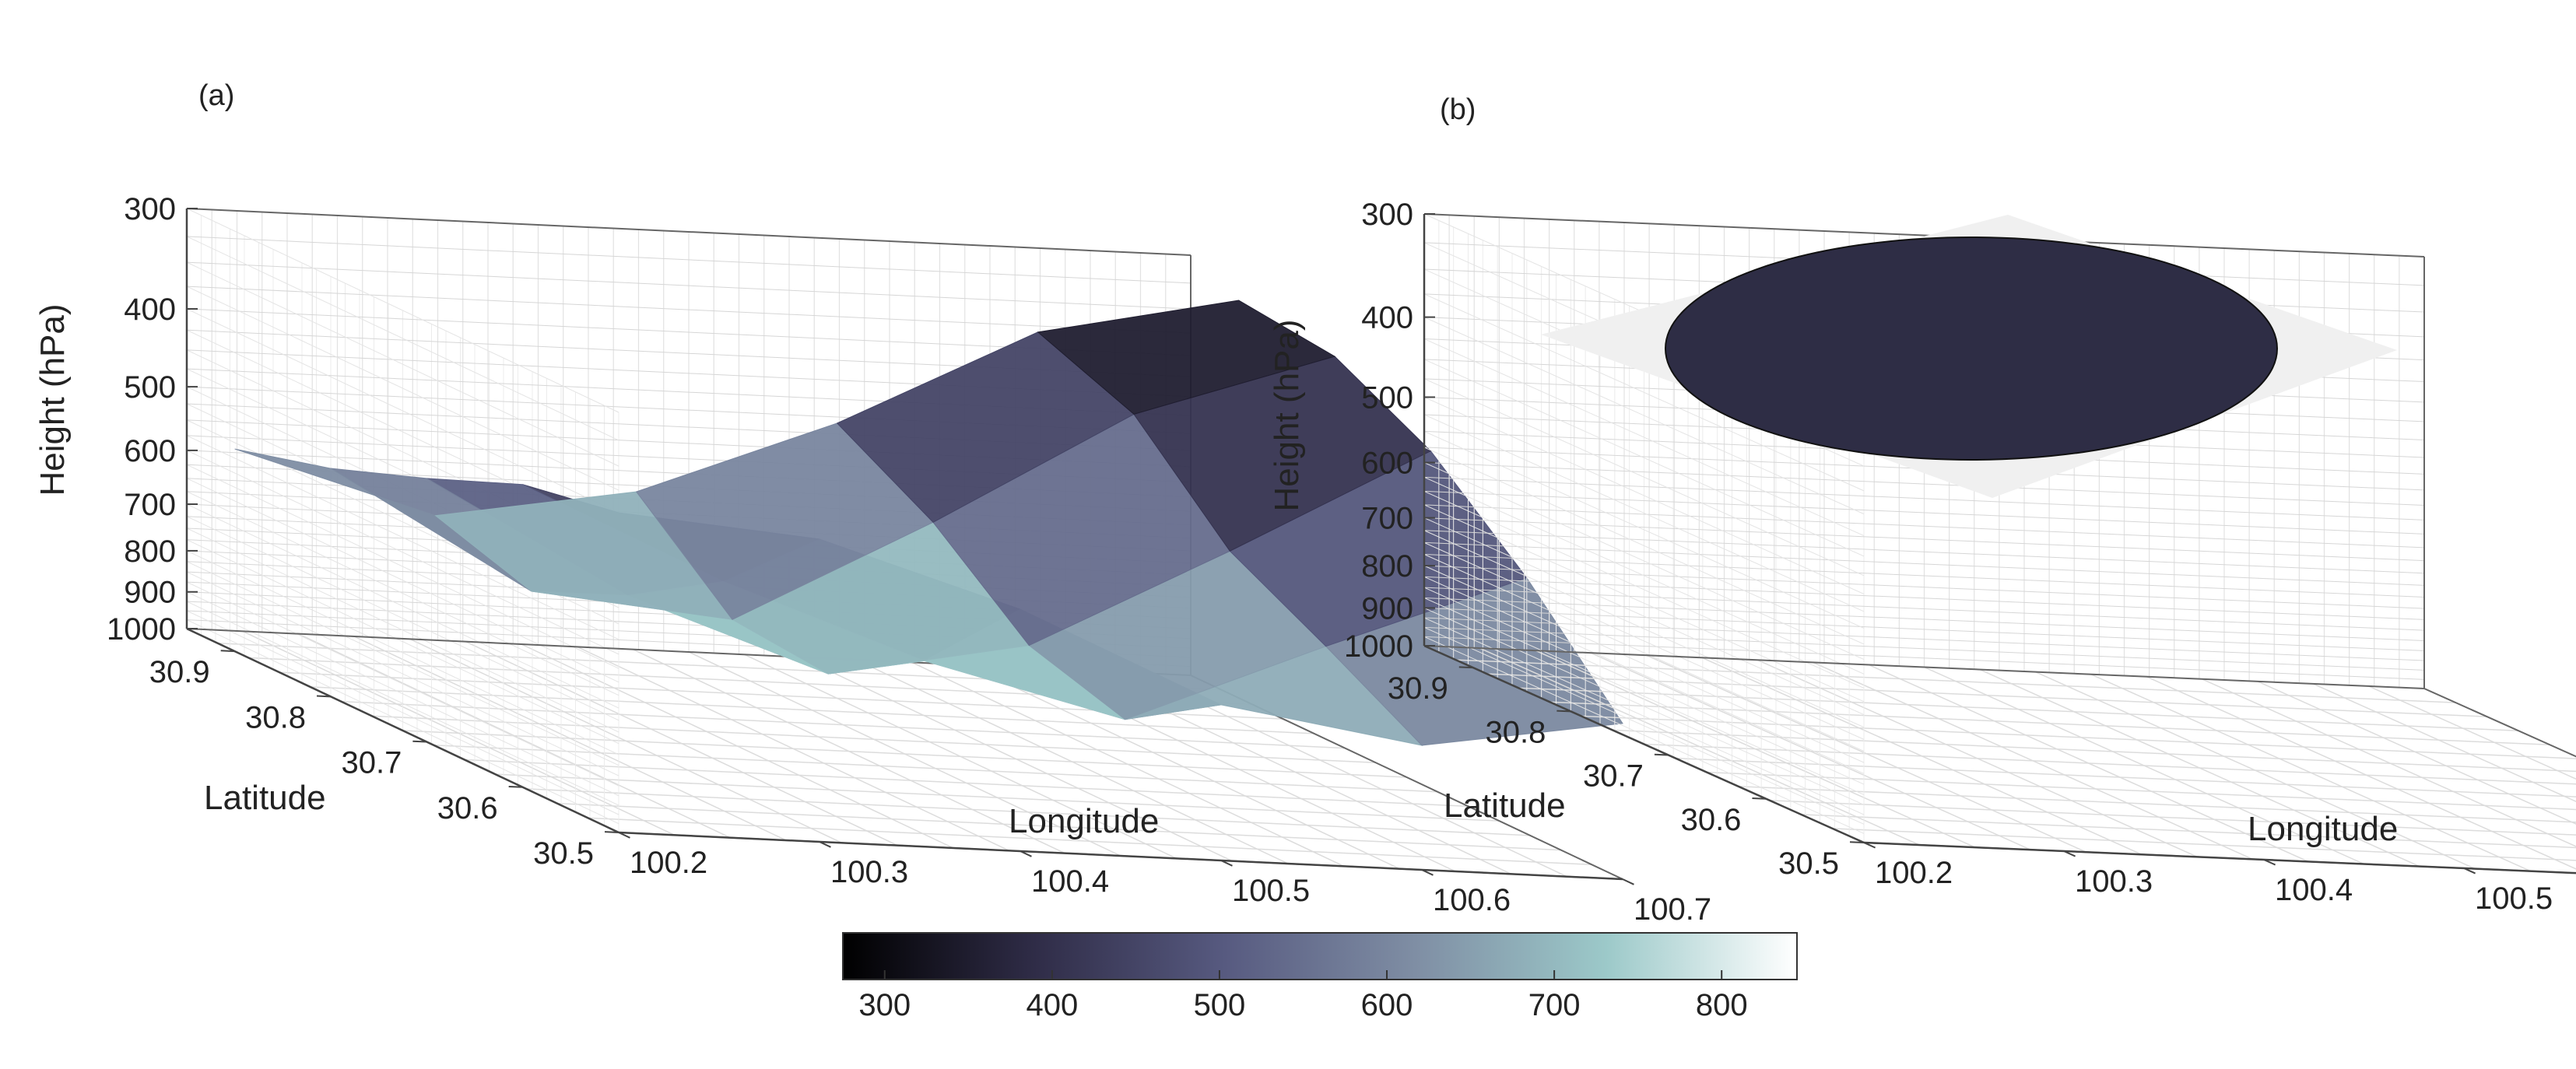 Image resolution: width=2576 pixels, height=1069 pixels. Describe the element at coordinates (1505, 806) in the screenshot. I see `panel-b-latitude-label: Latitude` at that location.